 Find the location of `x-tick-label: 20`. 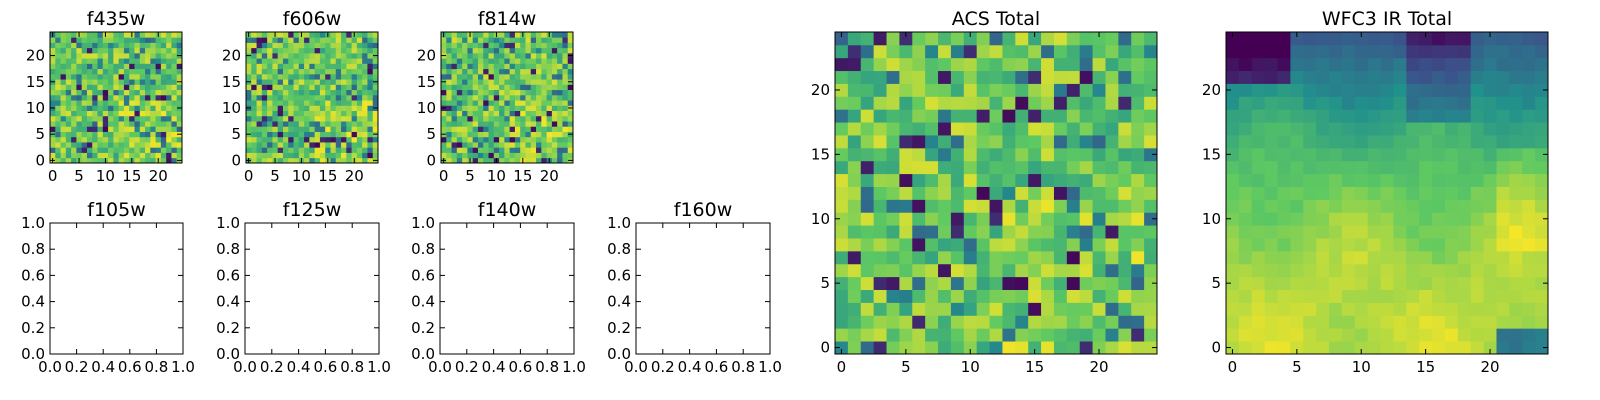

x-tick-label: 20 is located at coordinates (1098, 367).